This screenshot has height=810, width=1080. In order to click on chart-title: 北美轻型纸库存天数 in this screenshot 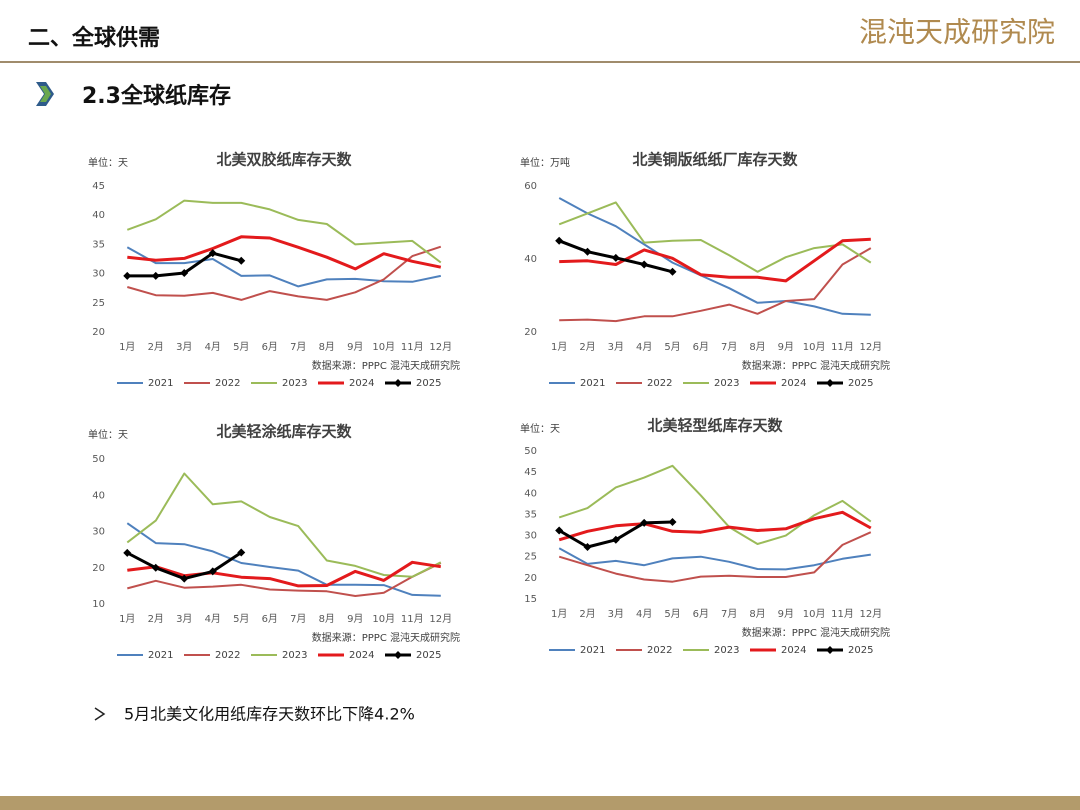, I will do `click(715, 426)`.